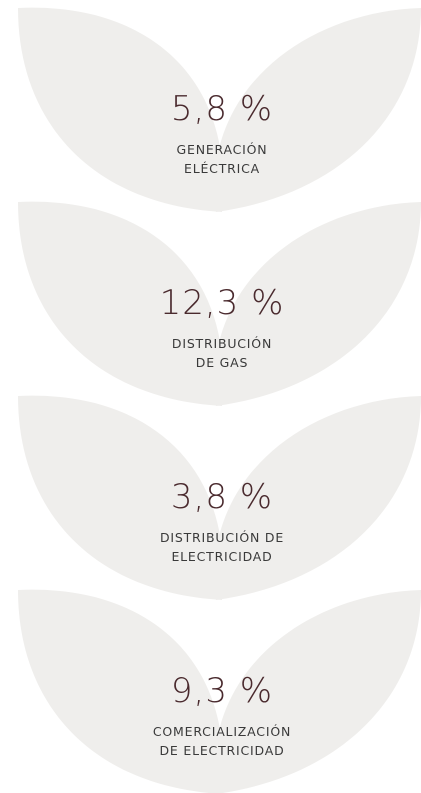 The height and width of the screenshot is (793, 421). I want to click on stat-label: ELÉCTRICA, so click(222, 168).